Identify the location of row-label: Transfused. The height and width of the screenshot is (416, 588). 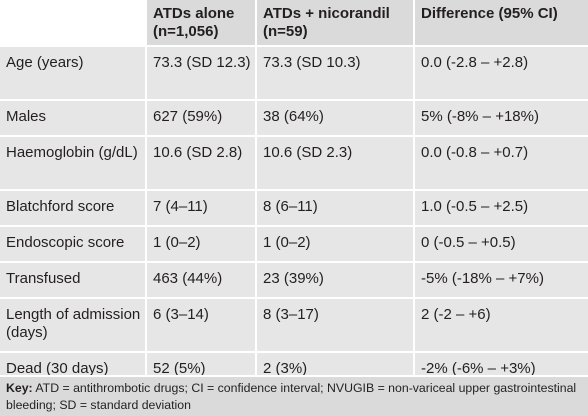
(73, 280).